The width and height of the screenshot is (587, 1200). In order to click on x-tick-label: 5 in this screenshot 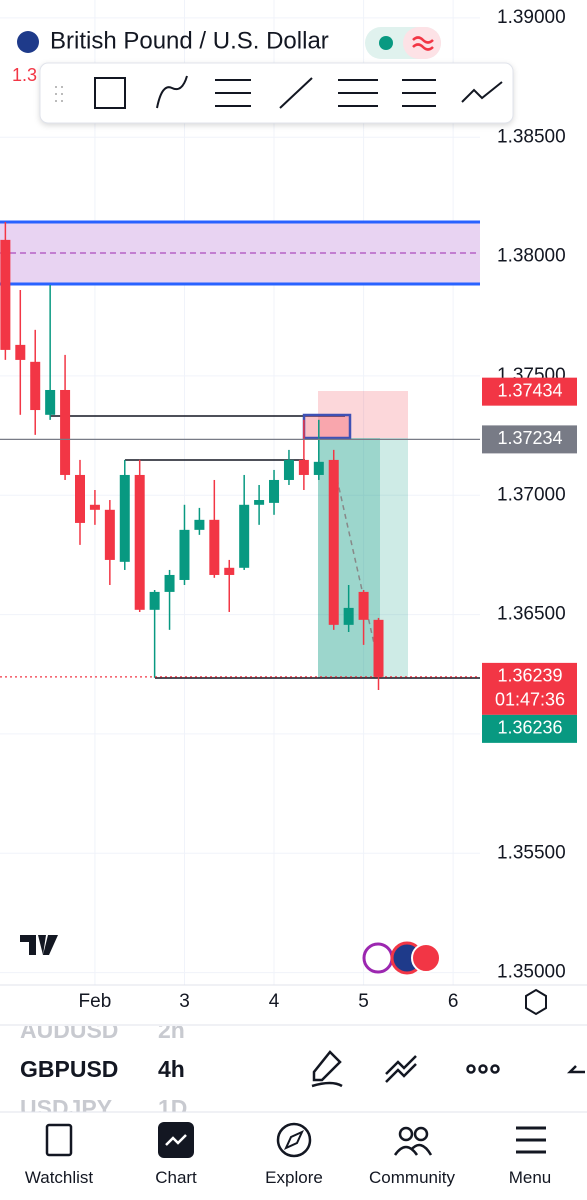, I will do `click(363, 1001)`.